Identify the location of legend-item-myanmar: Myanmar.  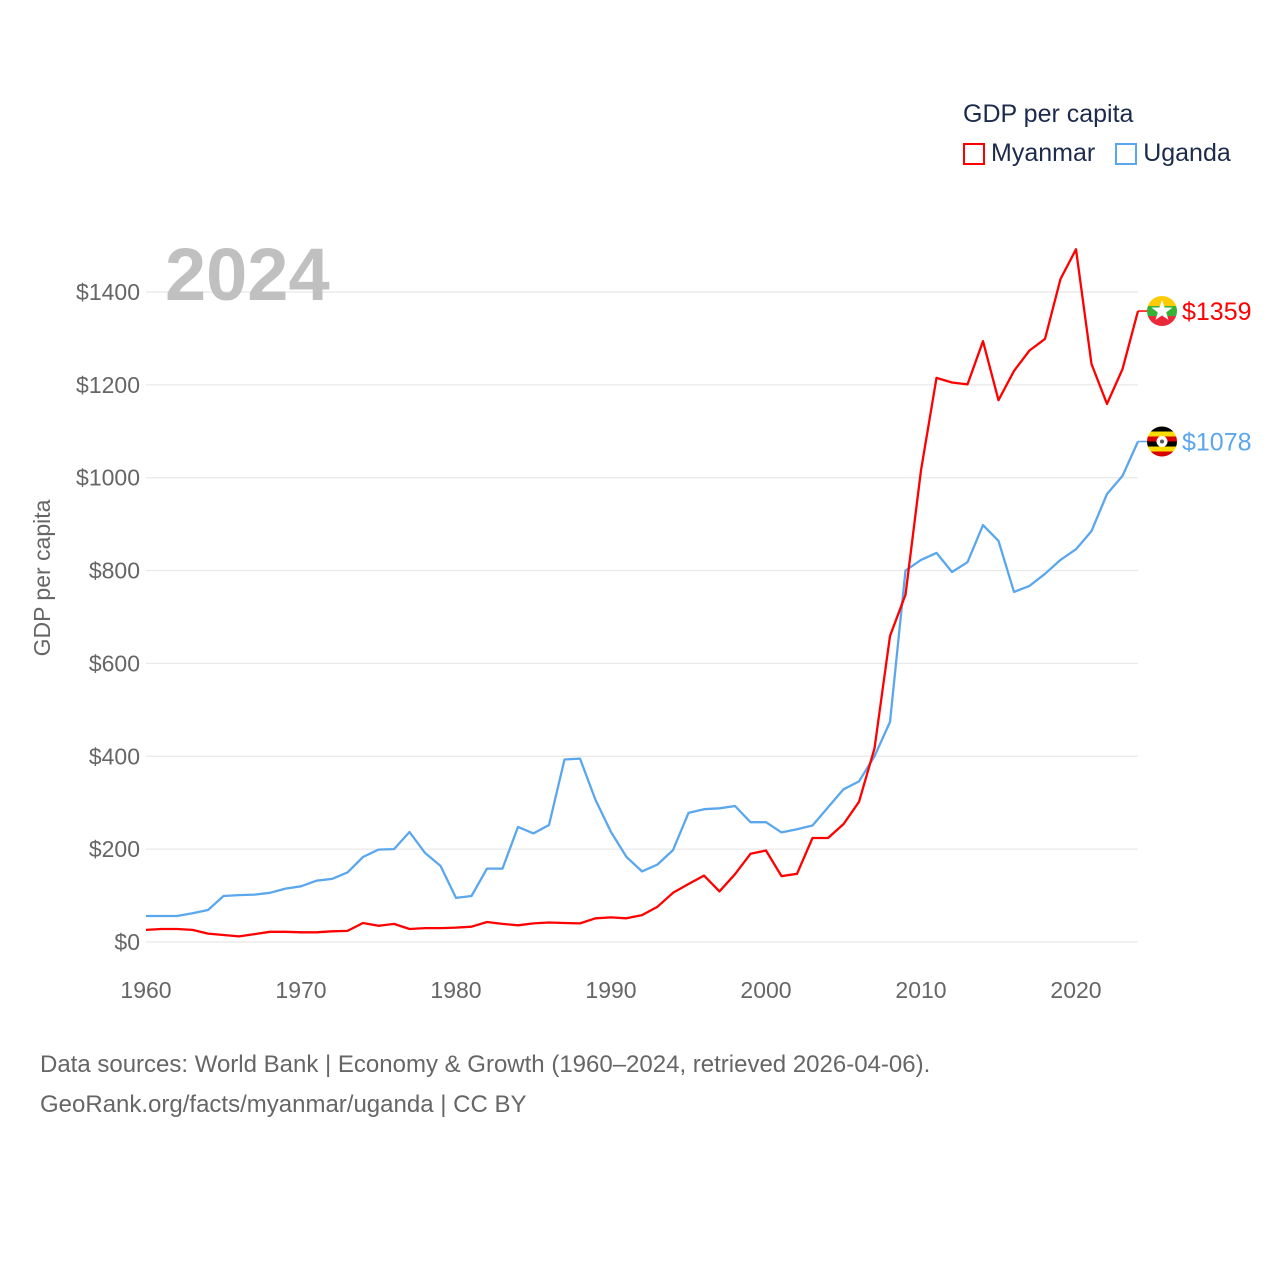
(1029, 153).